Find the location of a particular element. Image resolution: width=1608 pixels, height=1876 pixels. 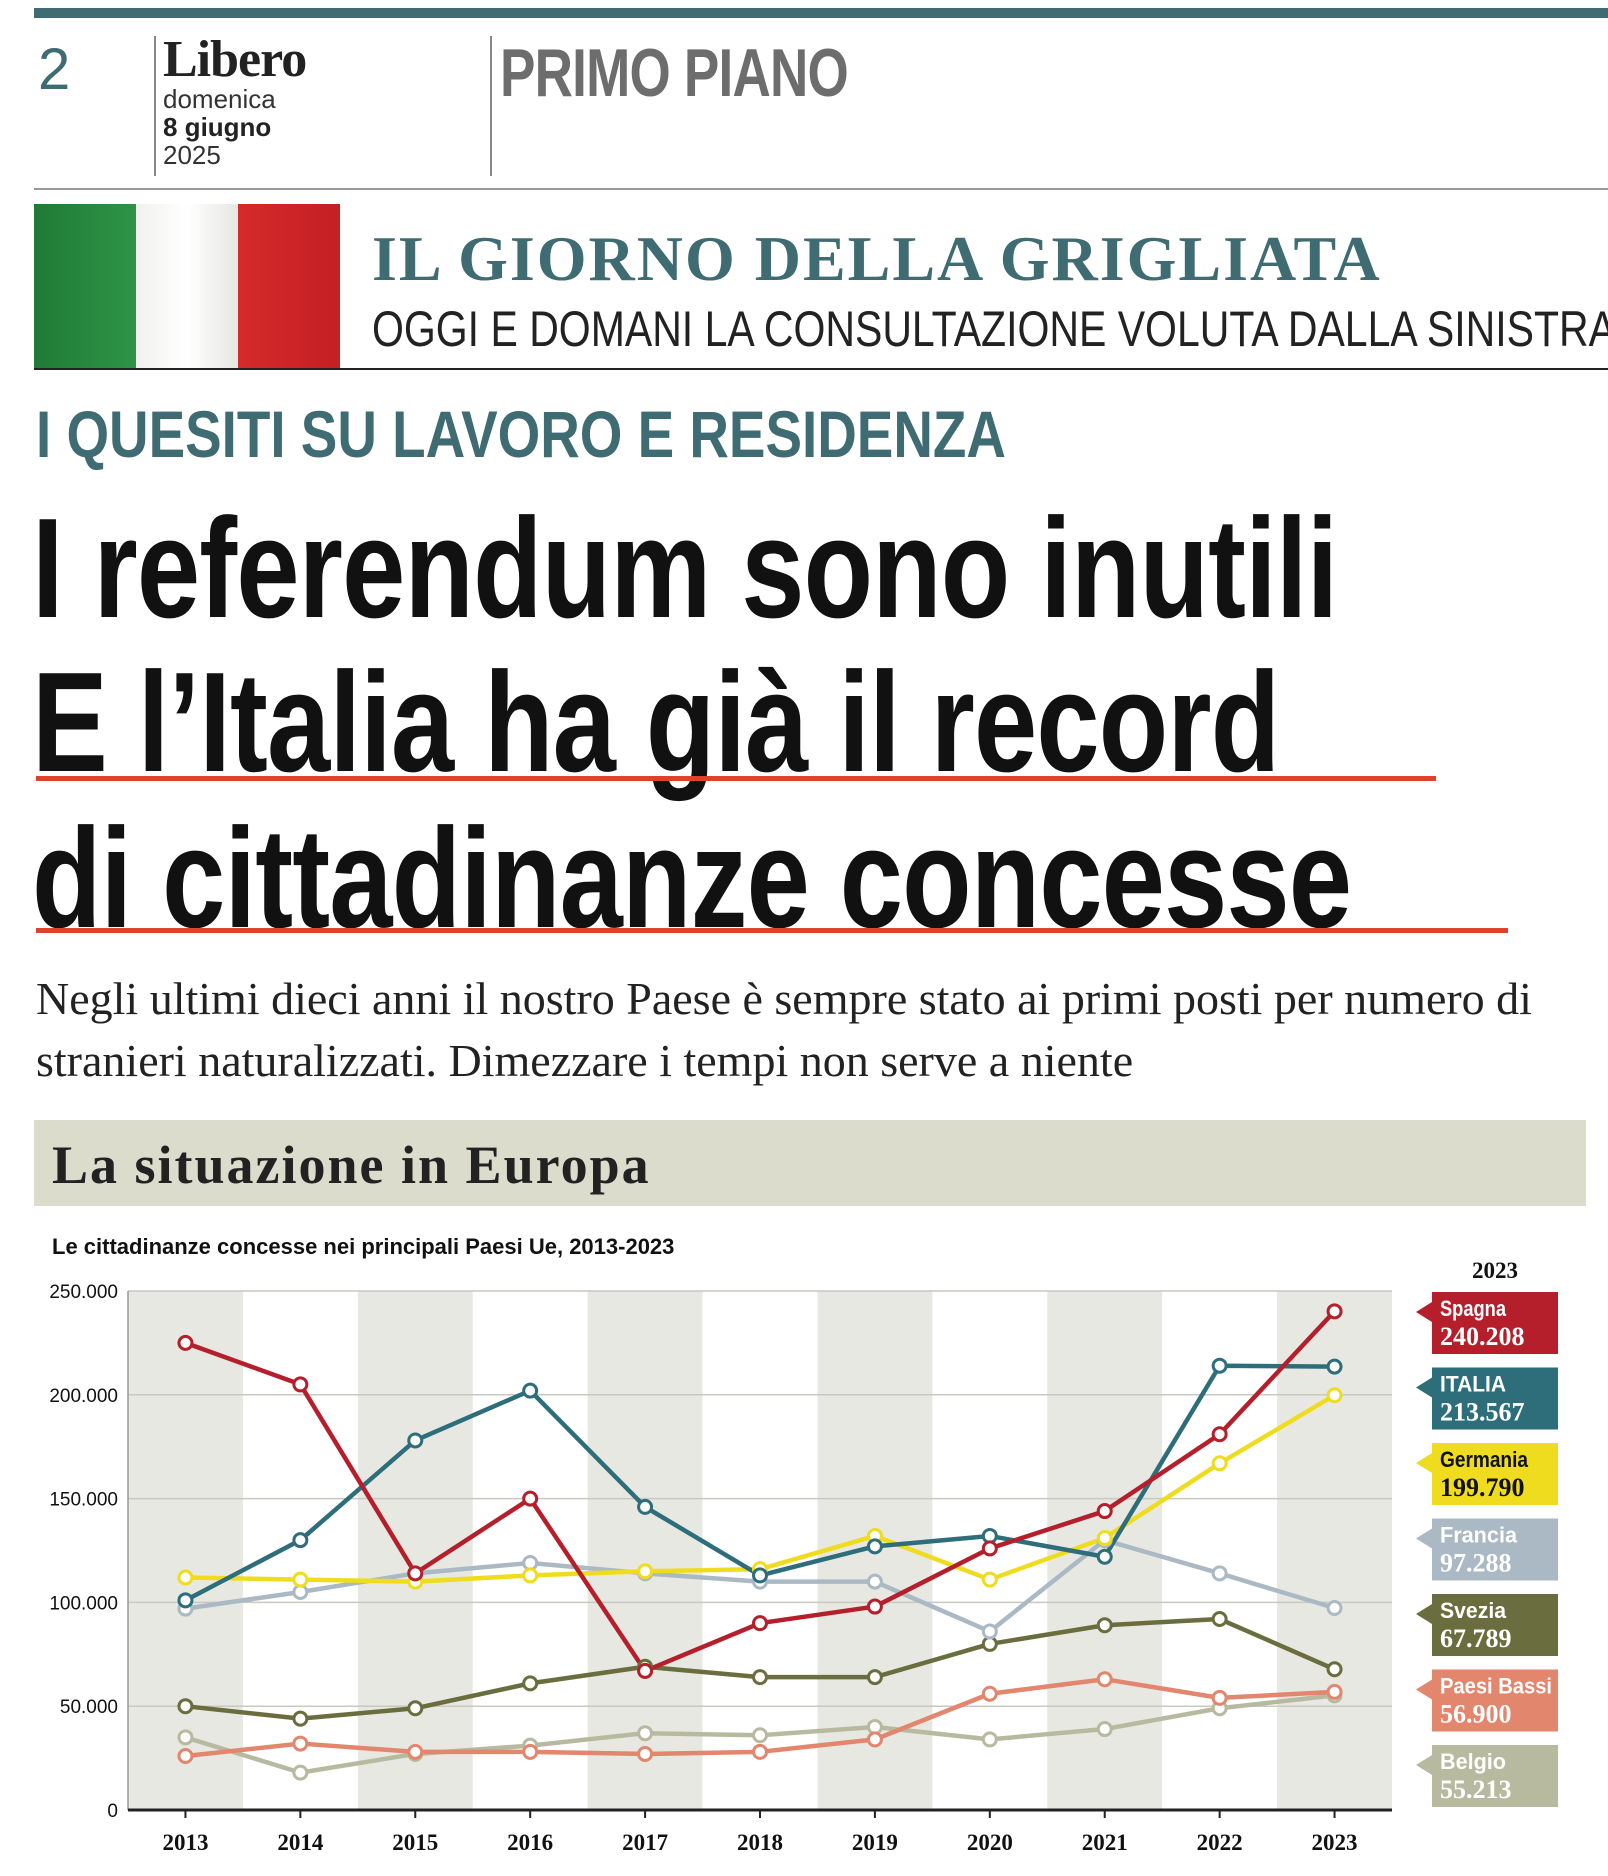

legend-box-belgio is located at coordinates (1495, 1776).